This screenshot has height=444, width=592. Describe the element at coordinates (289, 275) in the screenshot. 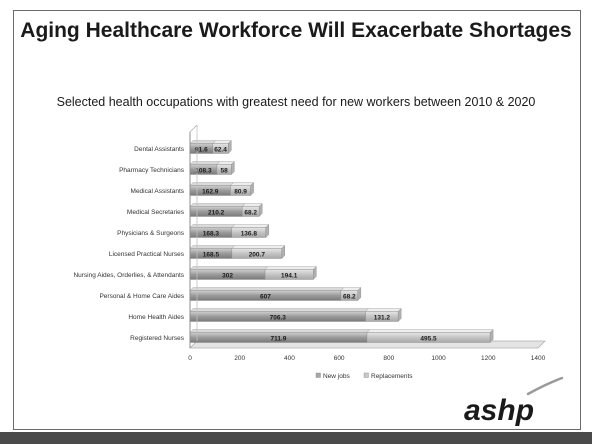

I see `data-label-replacements: 194.1` at that location.